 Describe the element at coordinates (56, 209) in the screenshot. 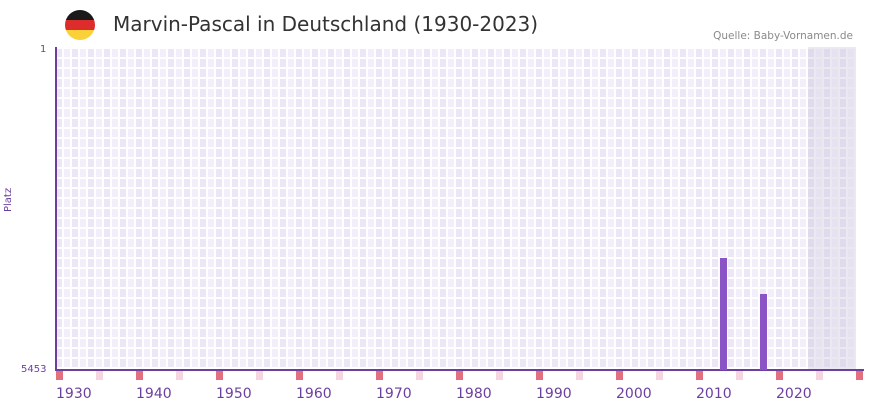

I see `y-axis-line` at that location.